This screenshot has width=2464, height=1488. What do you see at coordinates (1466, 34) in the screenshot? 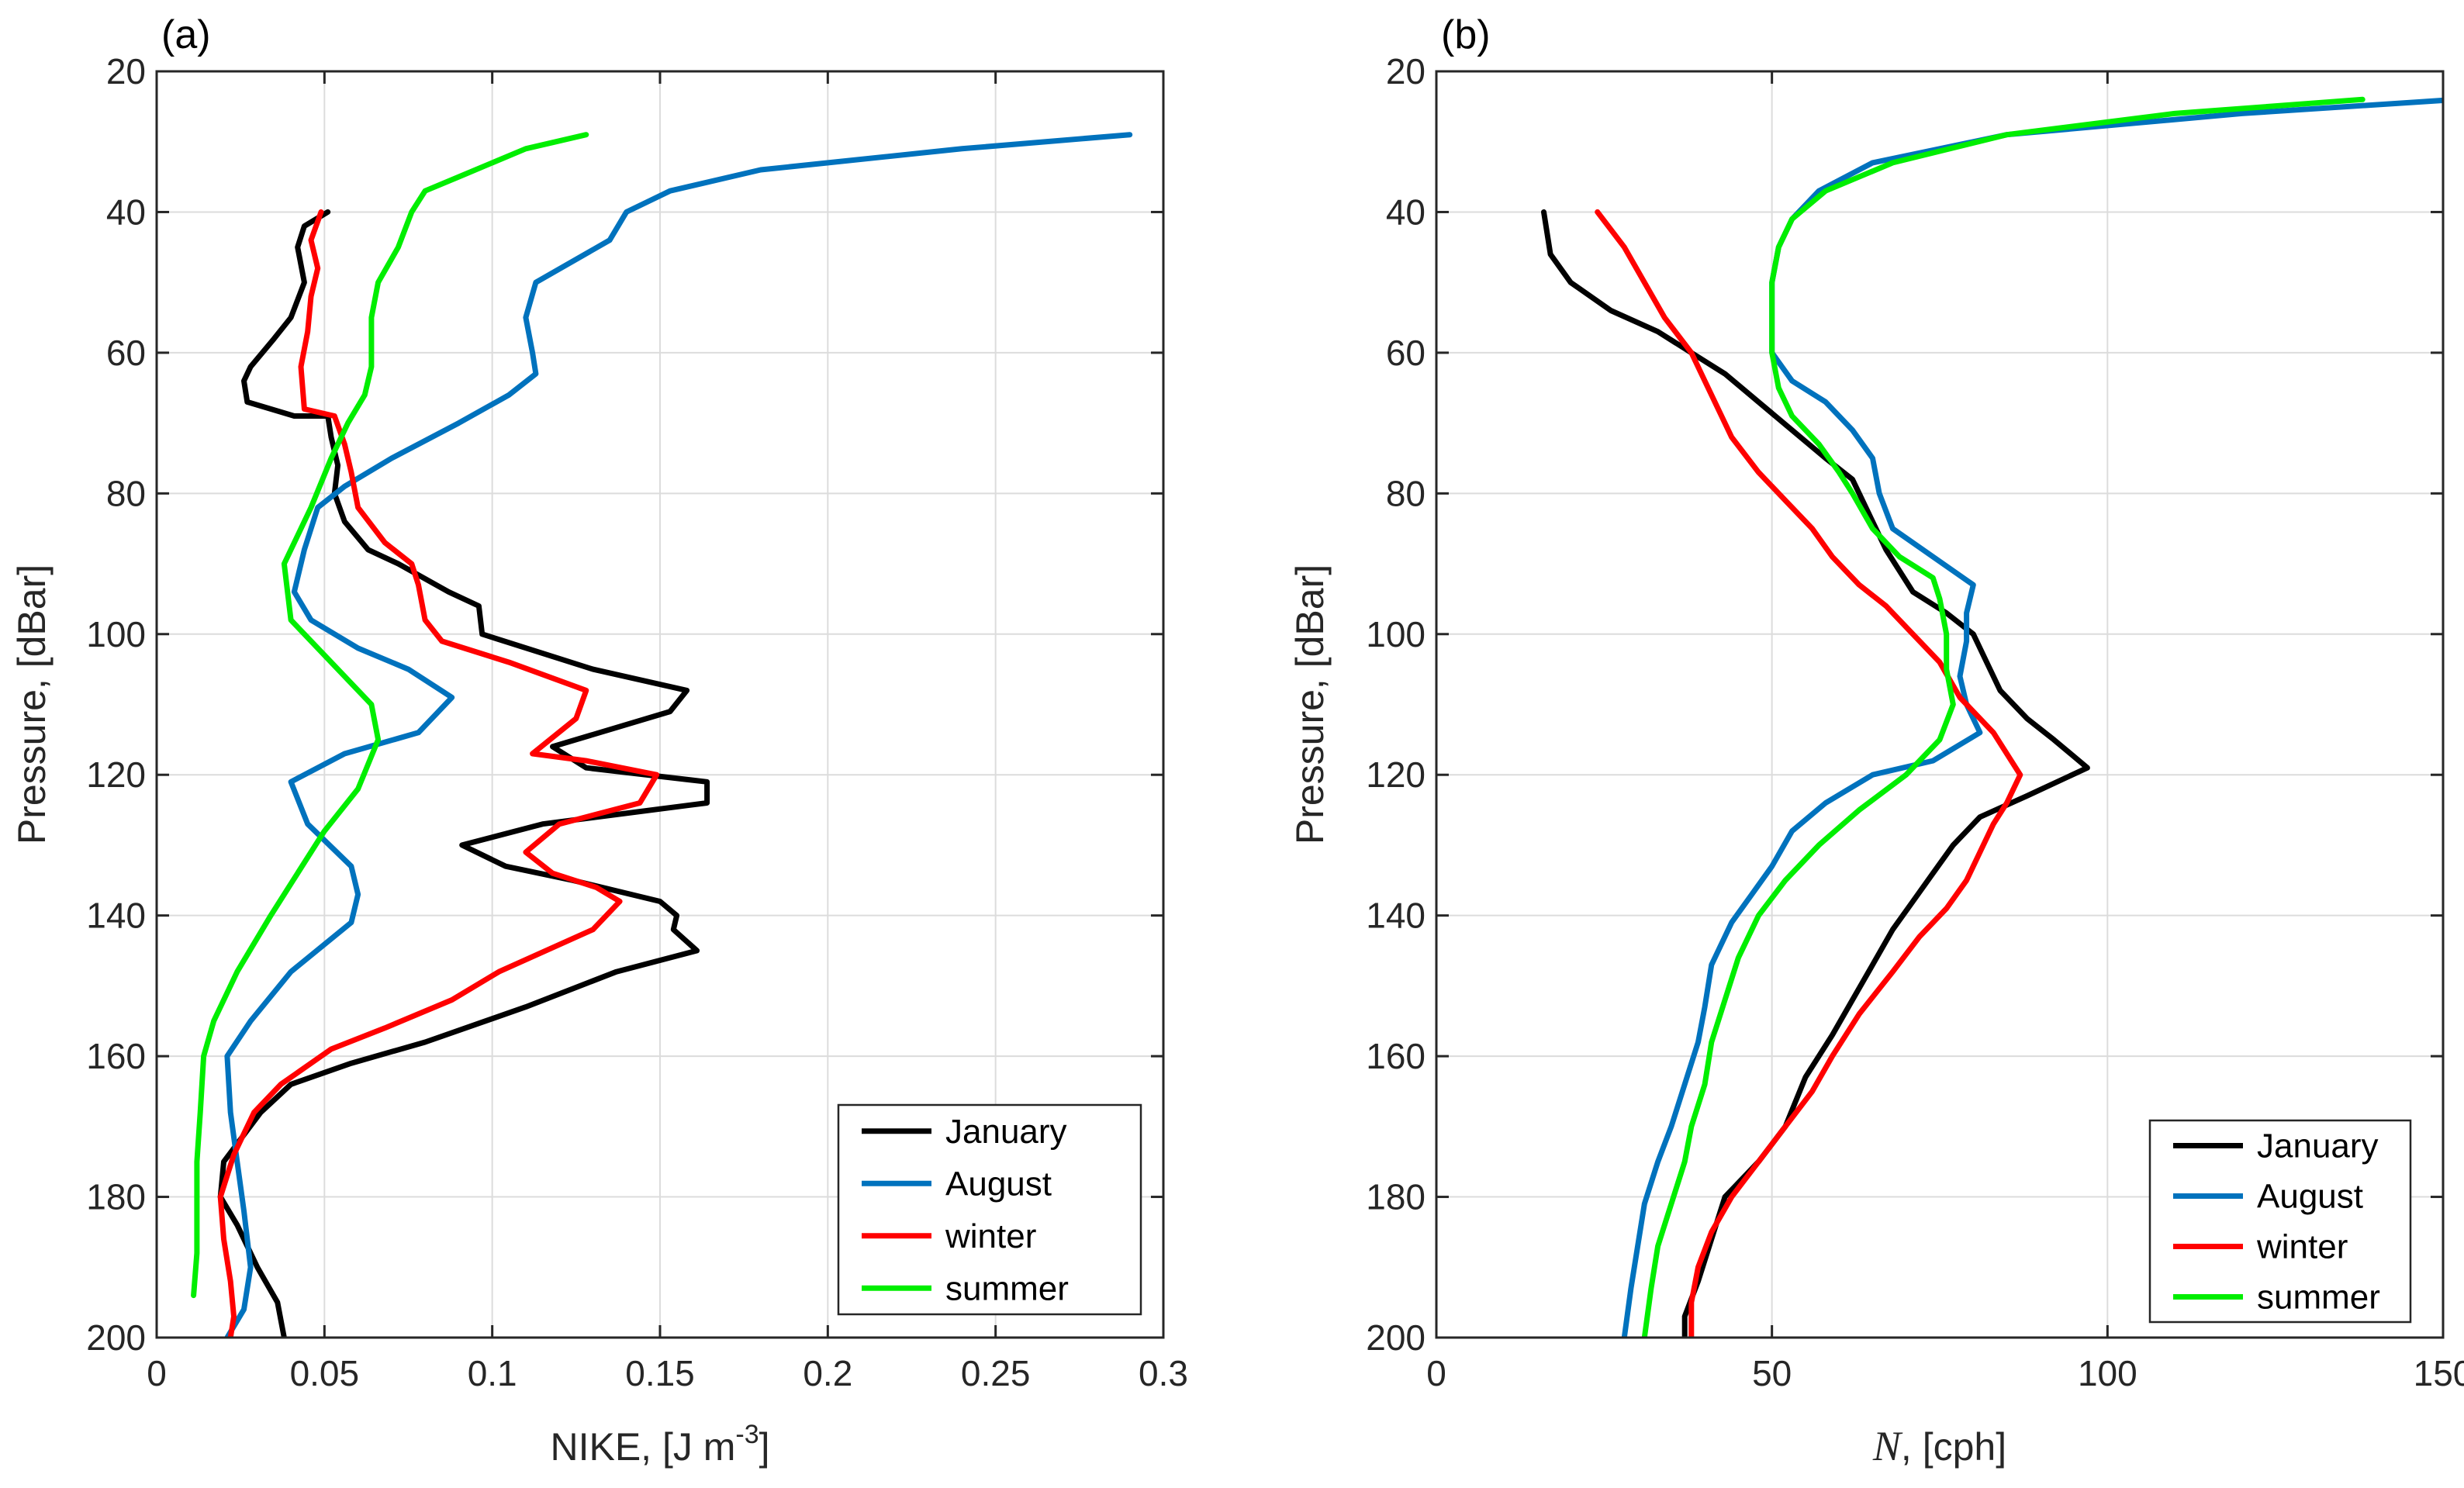
I see `panel-label: (b)` at bounding box center [1466, 34].